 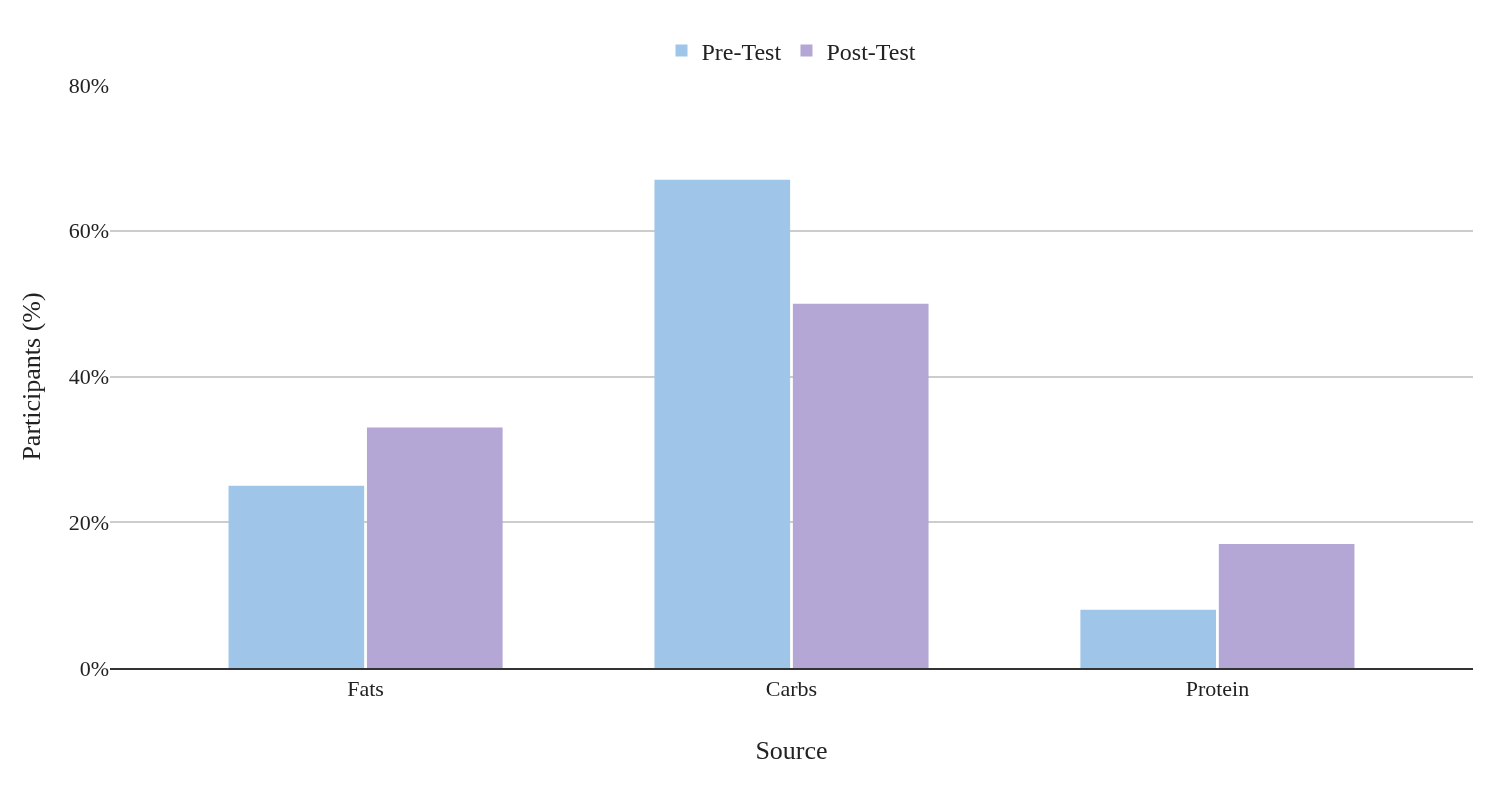 What do you see at coordinates (88, 85) in the screenshot?
I see `y-tick-label: 80%` at bounding box center [88, 85].